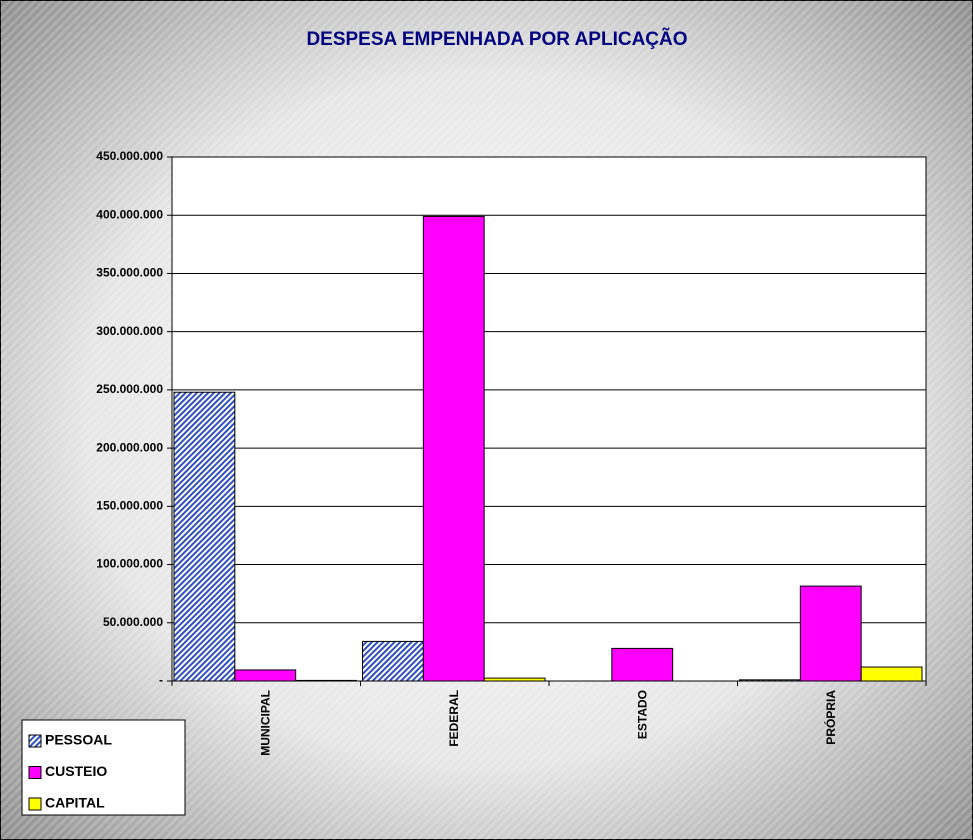  I want to click on chart-title: DESPESA EMPENHADA POR APLICAÇÃO, so click(496, 39).